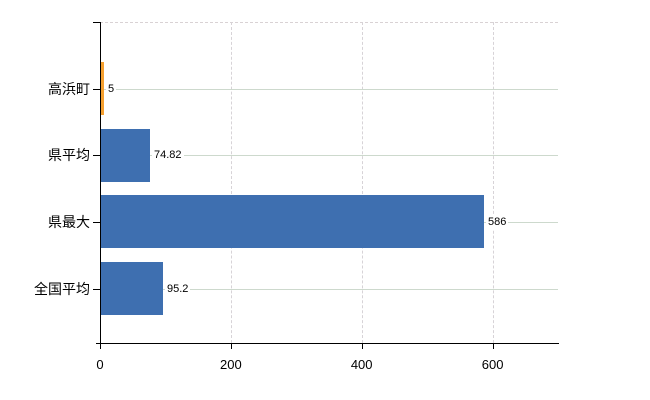 Image resolution: width=650 pixels, height=400 pixels. What do you see at coordinates (100, 183) in the screenshot?
I see `y-axis` at bounding box center [100, 183].